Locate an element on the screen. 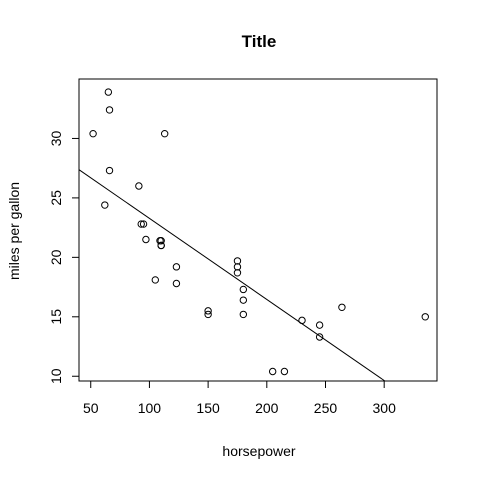 The width and height of the screenshot is (480, 480). x-tick-label: 300 is located at coordinates (385, 408).